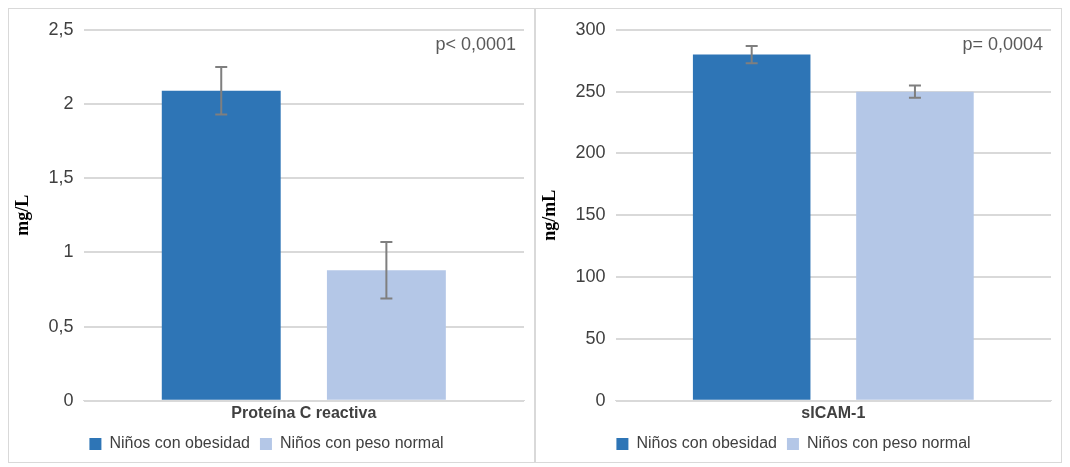  Describe the element at coordinates (590, 90) in the screenshot. I see `y-tick-label: 250` at that location.